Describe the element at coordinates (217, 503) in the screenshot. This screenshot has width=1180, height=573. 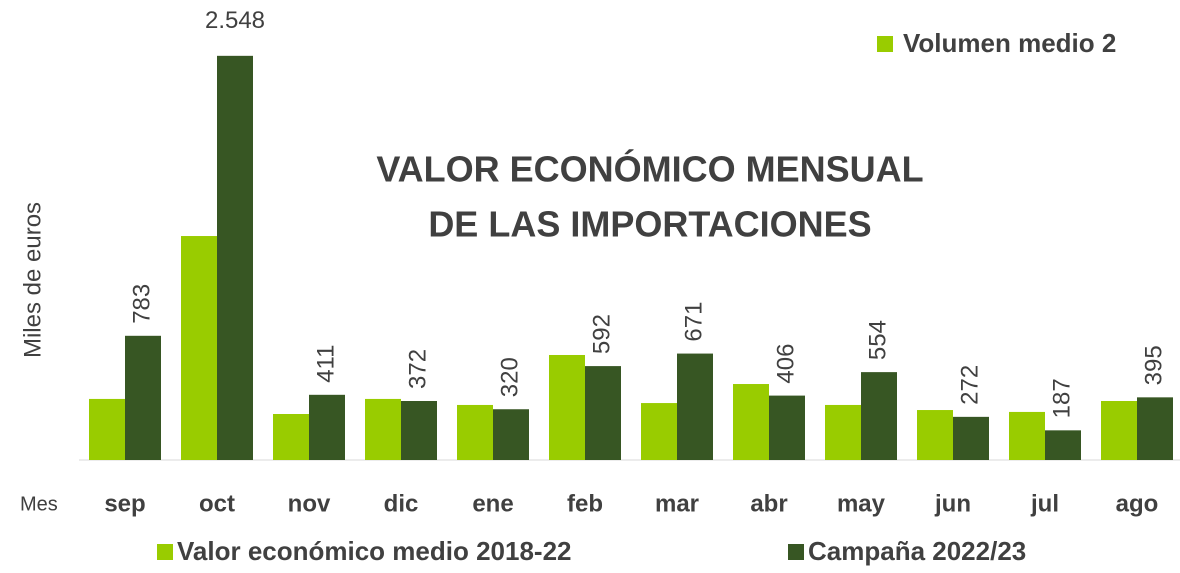
I see `x-tick-label: oct` at that location.